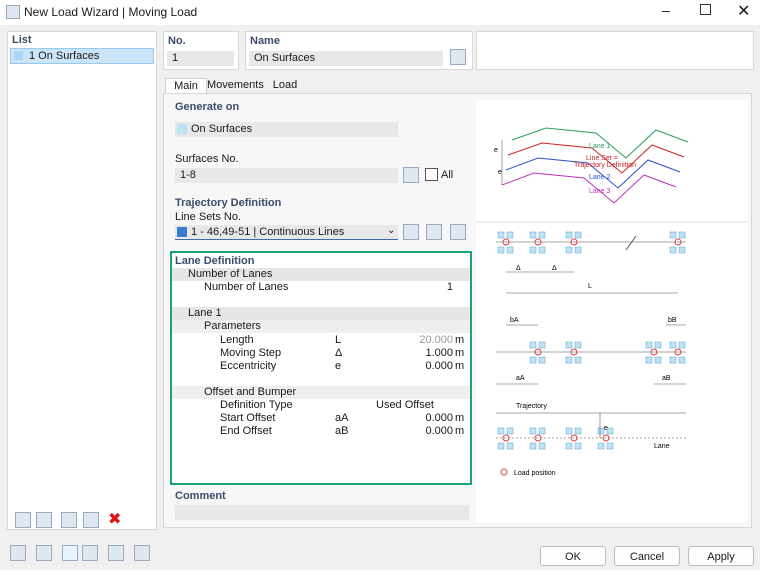 The width and height of the screenshot is (760, 570). Describe the element at coordinates (321, 366) in the screenshot. I see `tree-row: Eccentricity e 0.000 m` at that location.